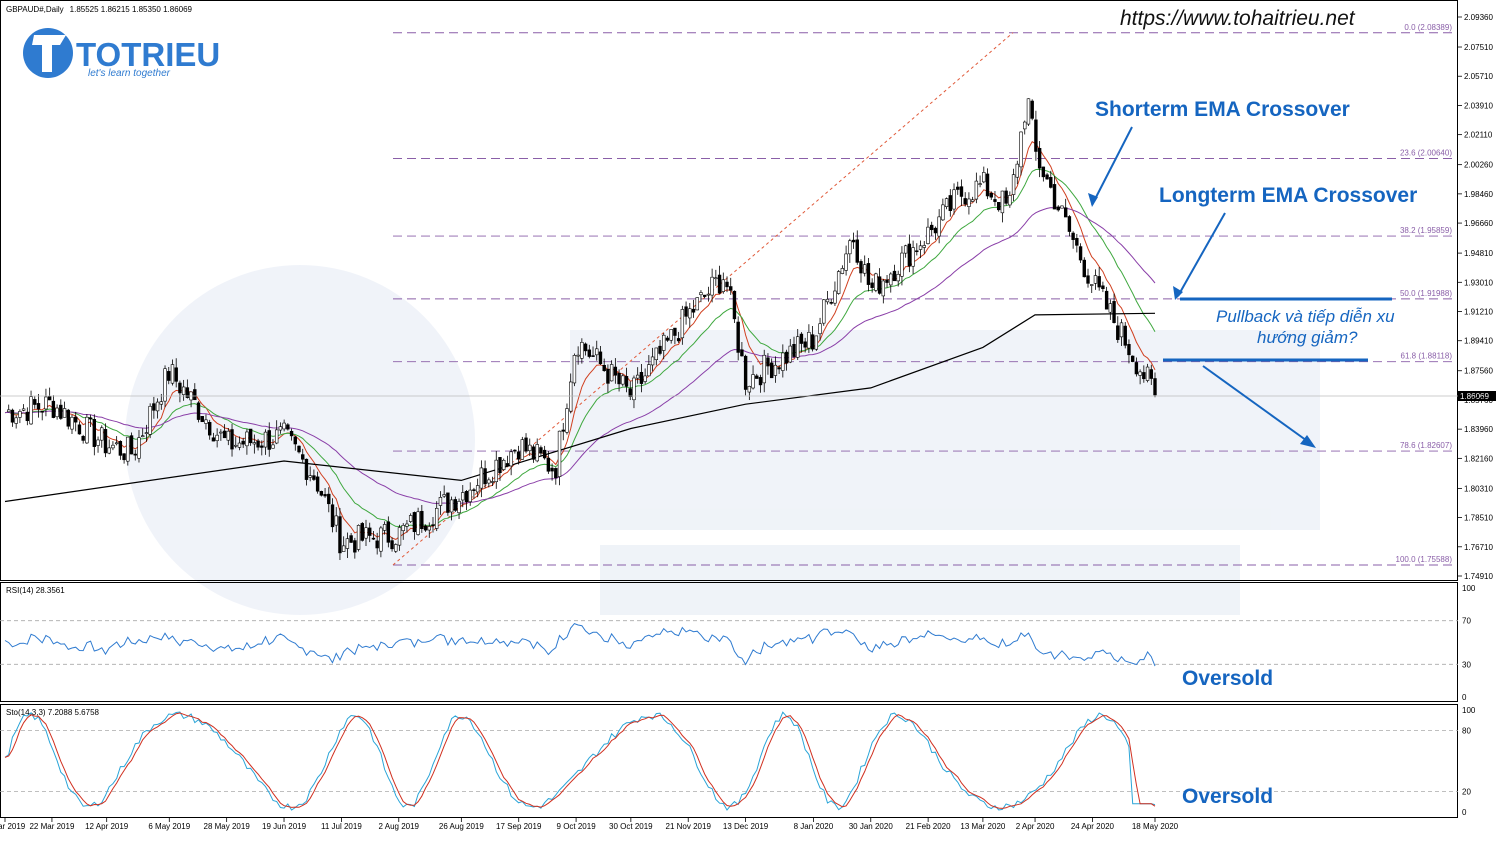  I want to click on x-tick-label: 18 May 2020, so click(1155, 826).